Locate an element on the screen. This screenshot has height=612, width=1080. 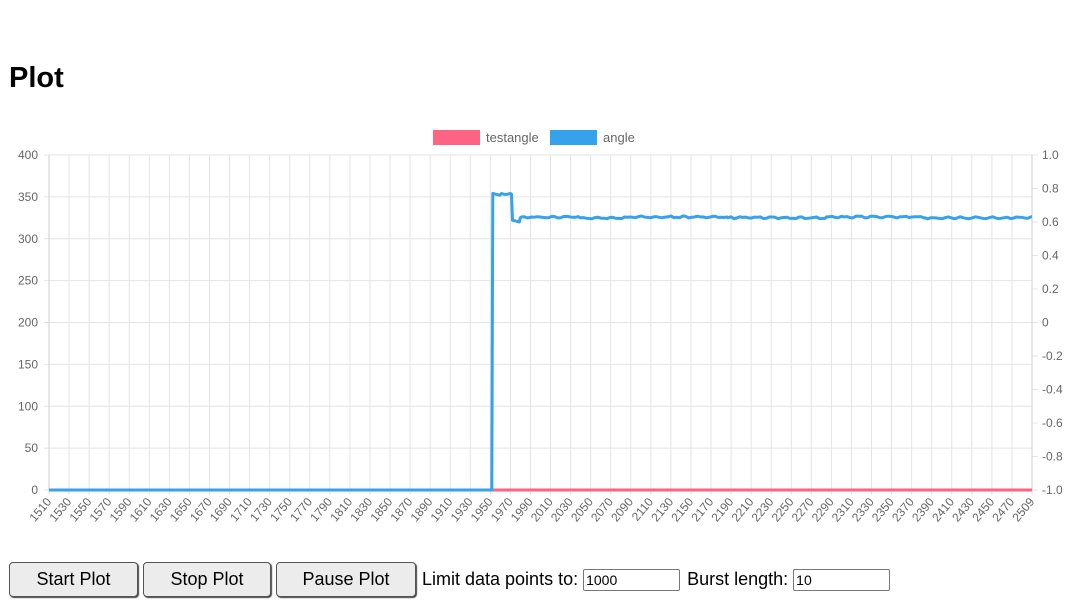
y-left-tick-label: 350 is located at coordinates (28, 197).